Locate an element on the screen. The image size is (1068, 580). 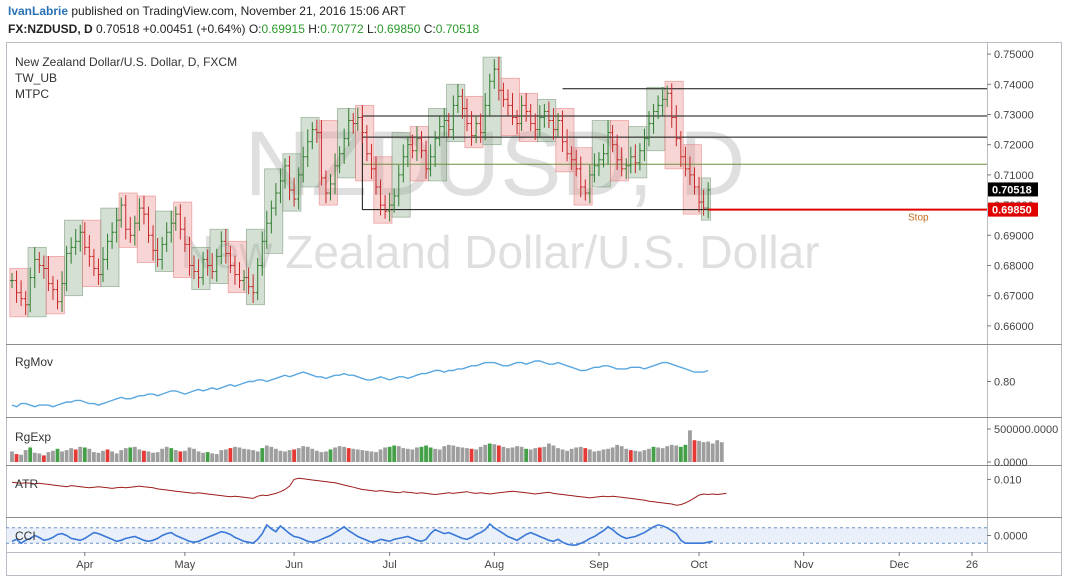
low-value: 0.69850 is located at coordinates (399, 29).